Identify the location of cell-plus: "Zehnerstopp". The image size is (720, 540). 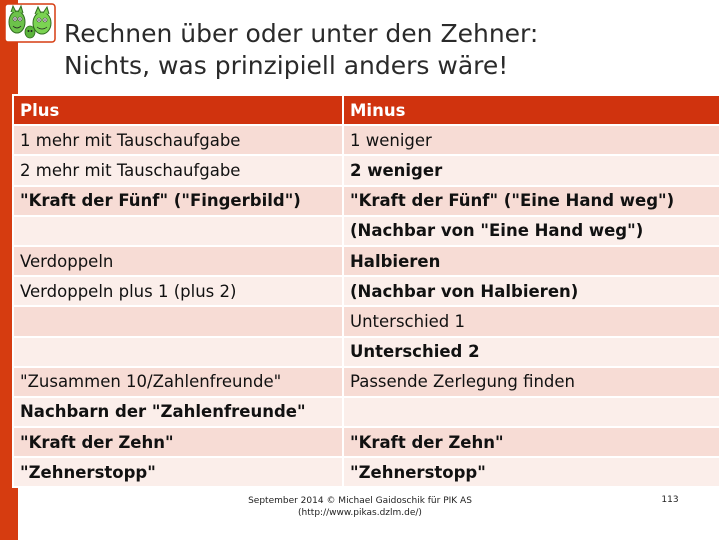
(178, 472).